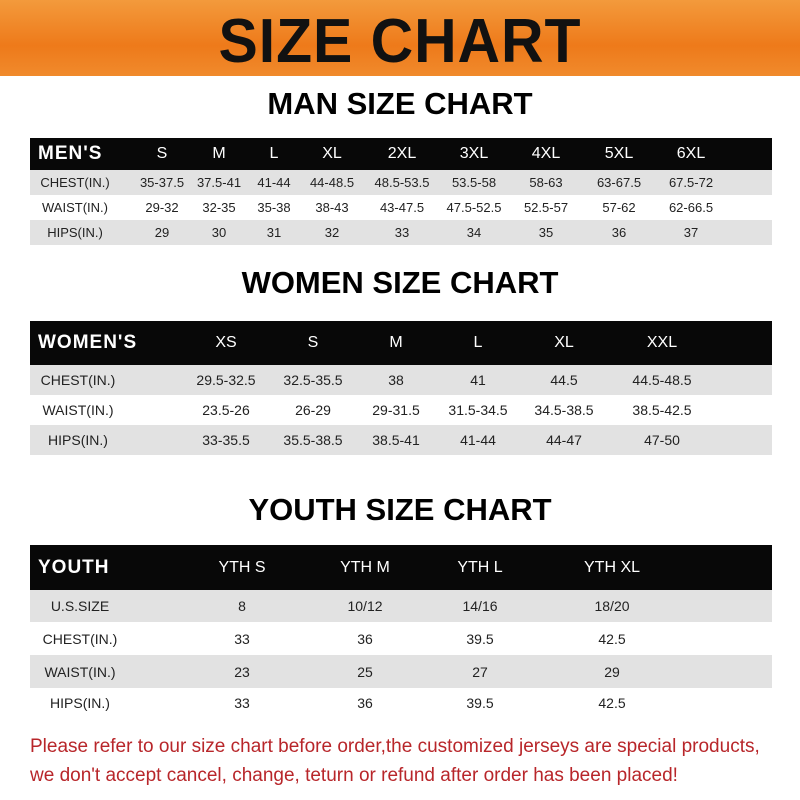 Image resolution: width=800 pixels, height=800 pixels. I want to click on banner-title: SIZE CHART, so click(400, 41).